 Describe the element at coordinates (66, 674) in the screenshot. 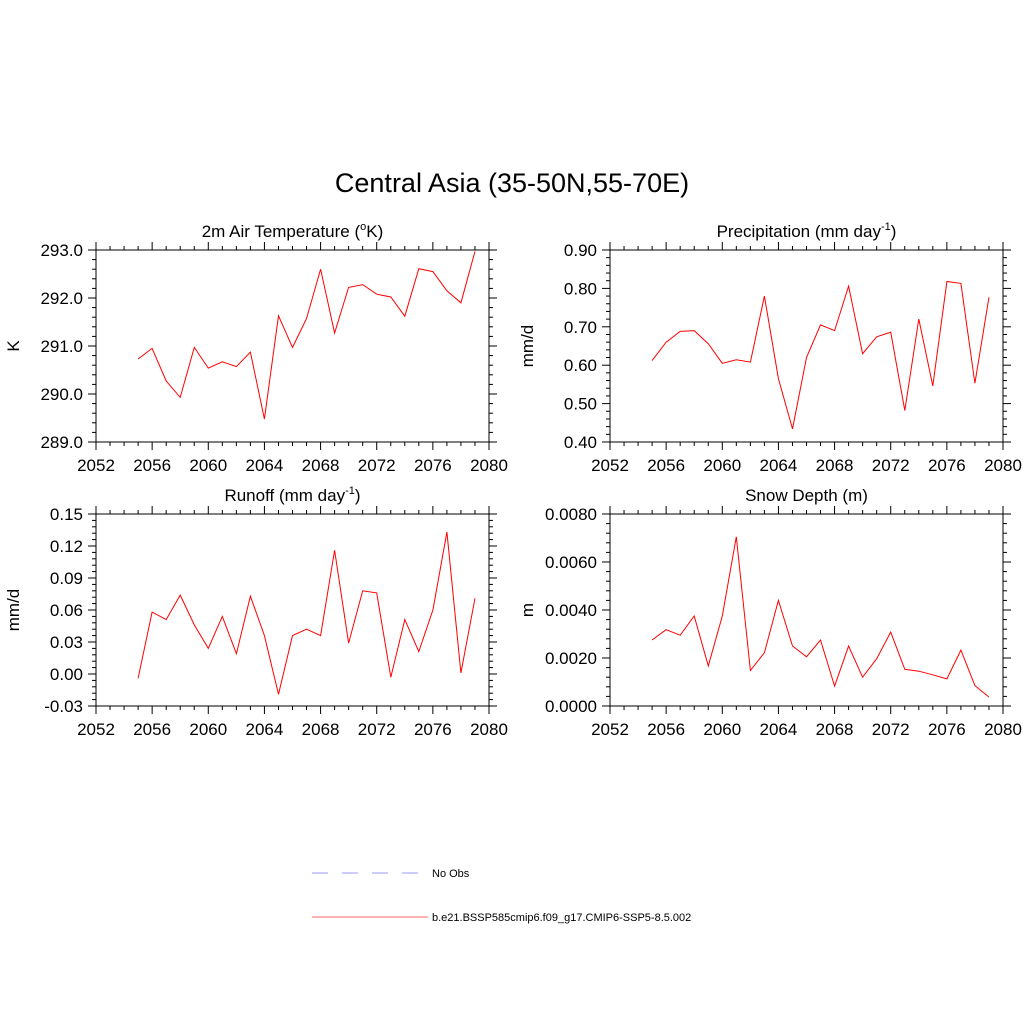

I see `y-tick-label: 0.00` at that location.